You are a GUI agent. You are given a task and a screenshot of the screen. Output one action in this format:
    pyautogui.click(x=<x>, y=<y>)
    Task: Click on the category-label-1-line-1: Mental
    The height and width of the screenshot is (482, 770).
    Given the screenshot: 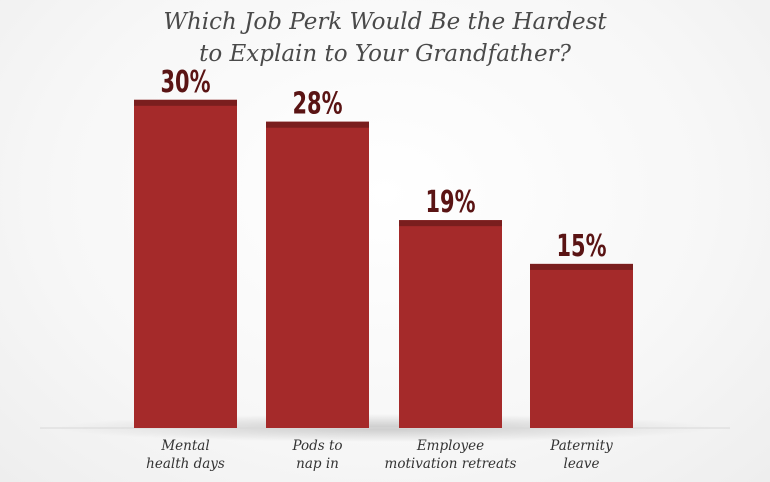 What is the action you would take?
    pyautogui.click(x=184, y=446)
    